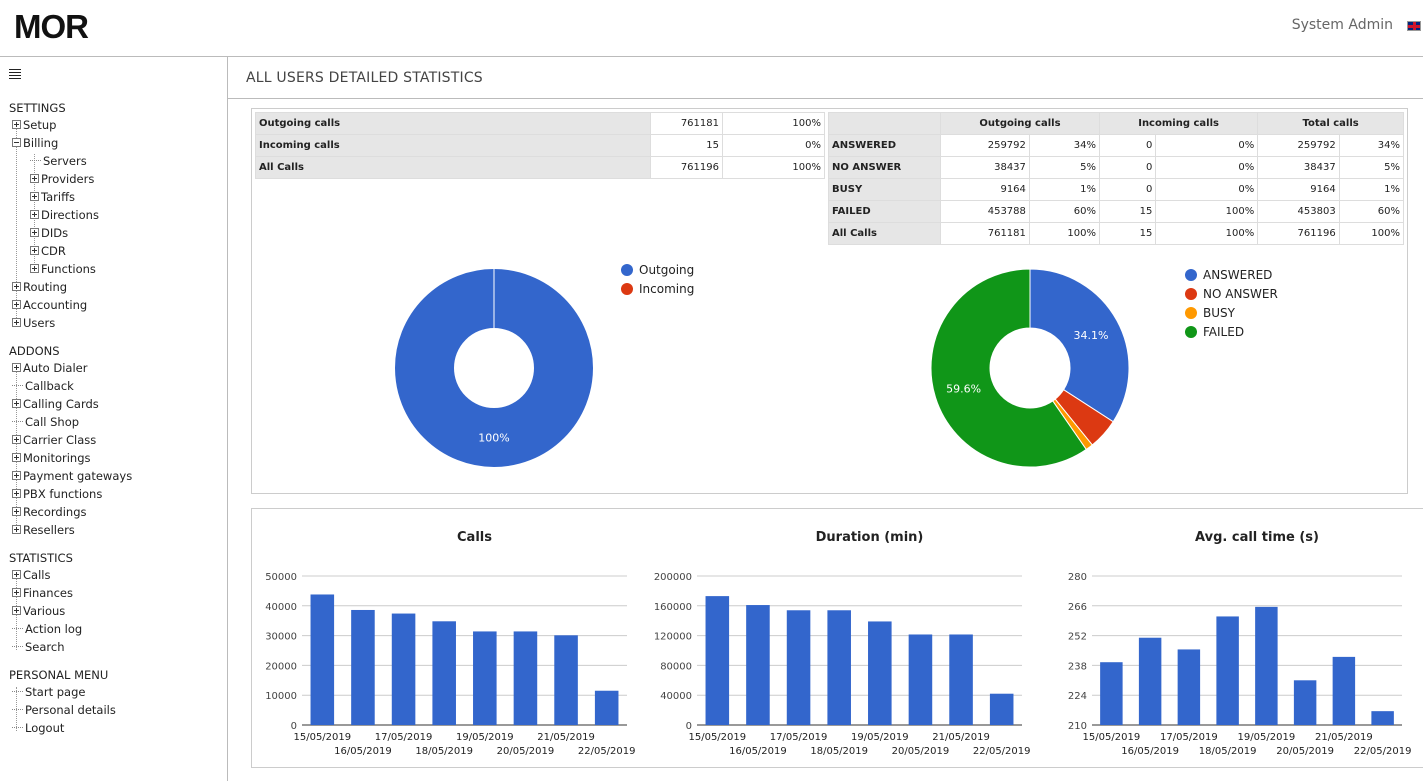  Describe the element at coordinates (1223, 332) in the screenshot. I see `legend-label: FAILED` at that location.